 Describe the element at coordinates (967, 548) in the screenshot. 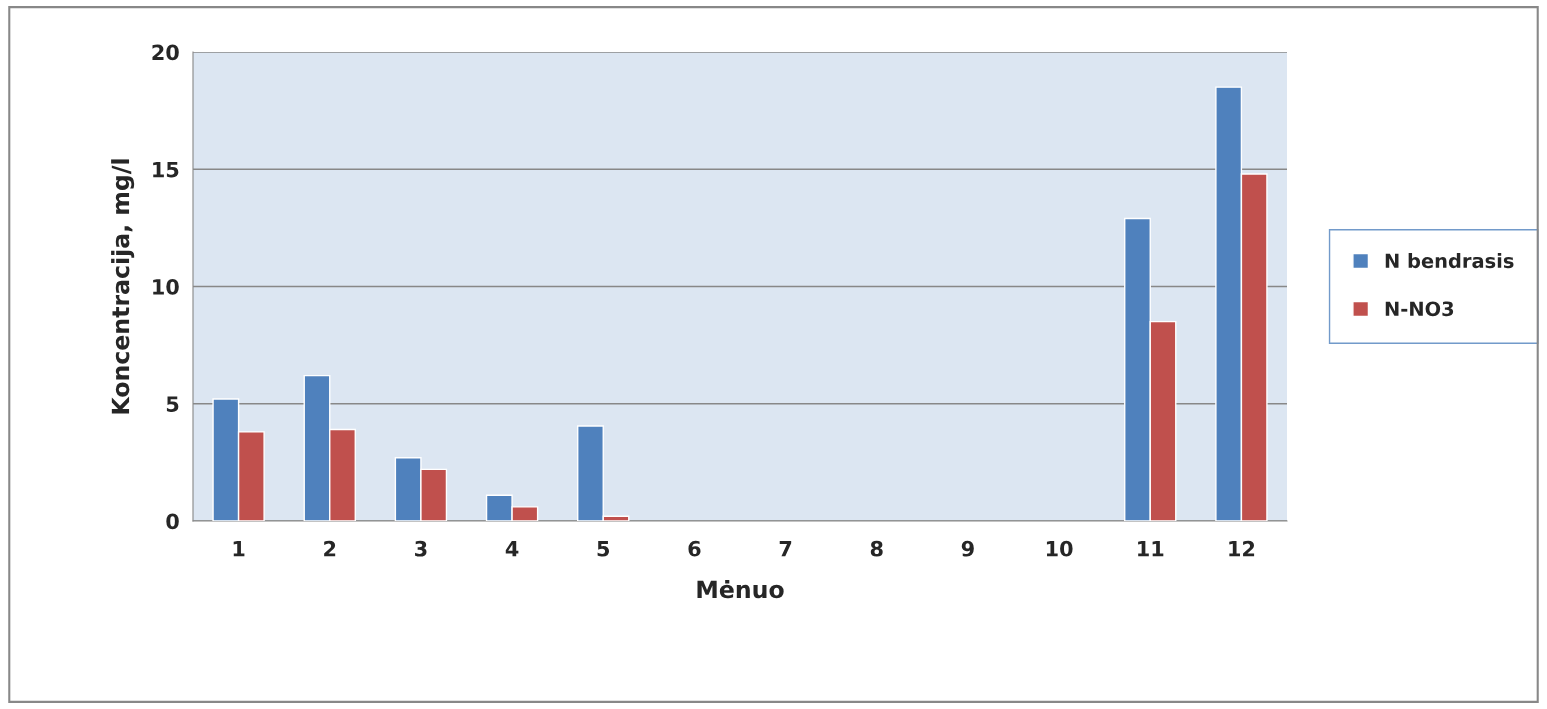

I see `x-tick-label: 9` at that location.